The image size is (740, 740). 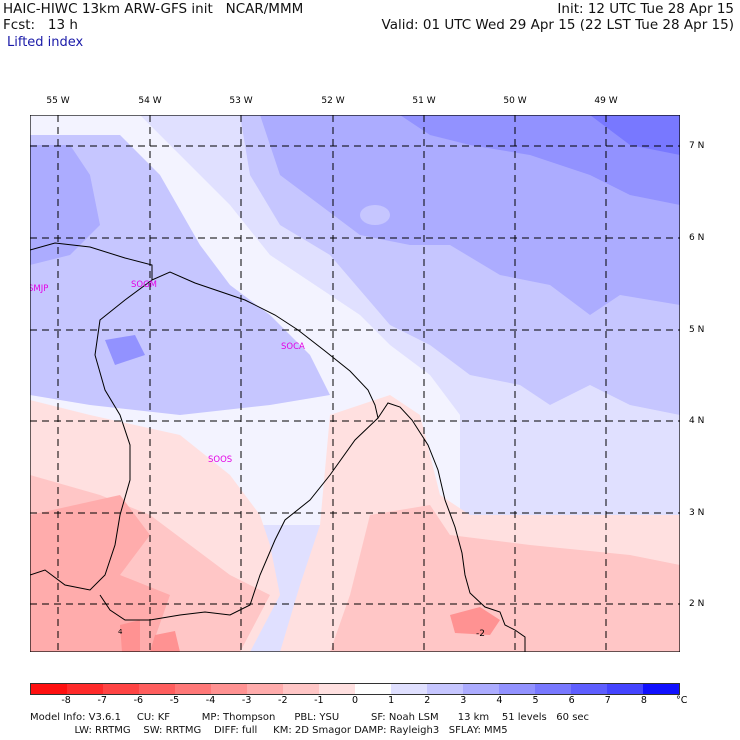 I want to click on lat-label: 6 N, so click(x=697, y=238).